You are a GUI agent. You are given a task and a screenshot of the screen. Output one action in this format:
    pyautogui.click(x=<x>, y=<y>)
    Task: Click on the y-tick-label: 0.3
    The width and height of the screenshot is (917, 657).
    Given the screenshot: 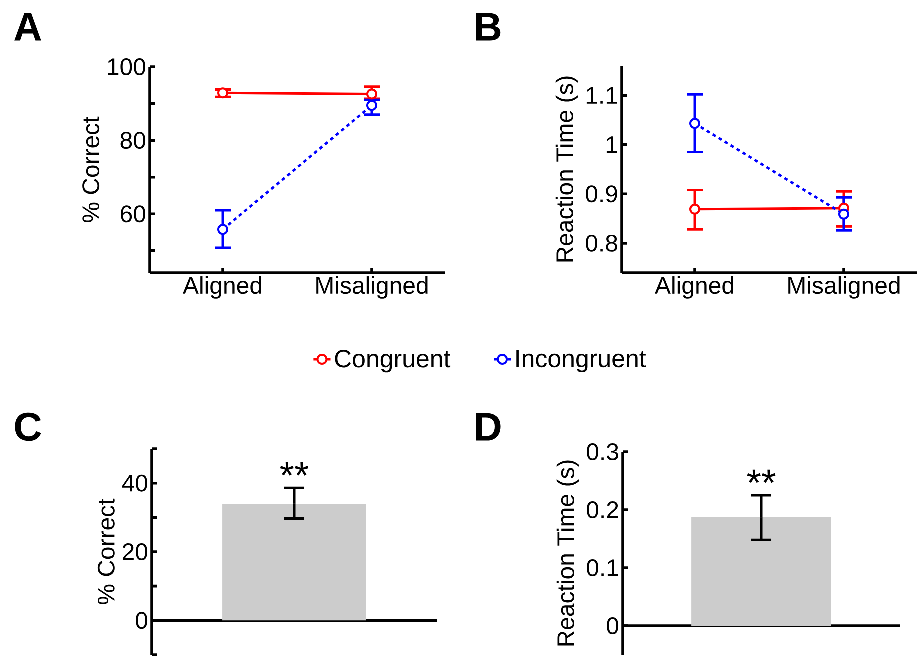 What is the action you would take?
    pyautogui.click(x=602, y=452)
    